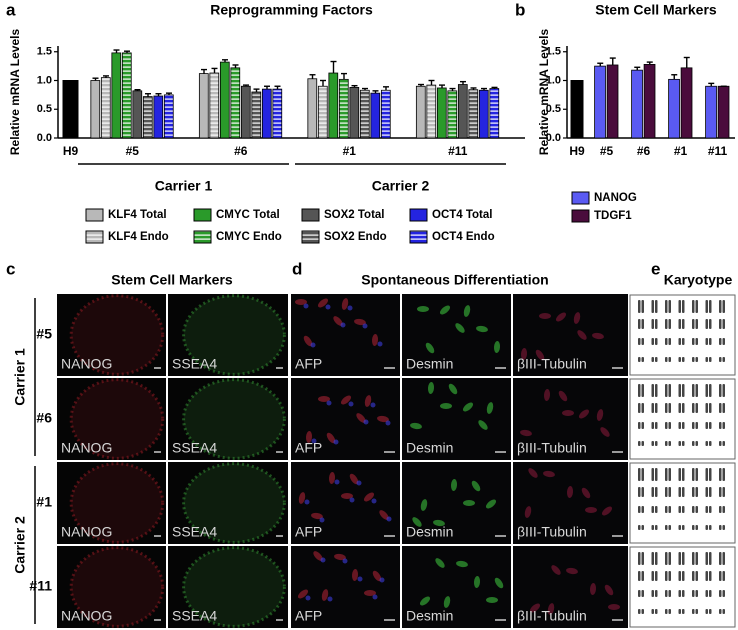 Image resolution: width=738 pixels, height=630 pixels. I want to click on x-tick-label: #5, so click(133, 151).